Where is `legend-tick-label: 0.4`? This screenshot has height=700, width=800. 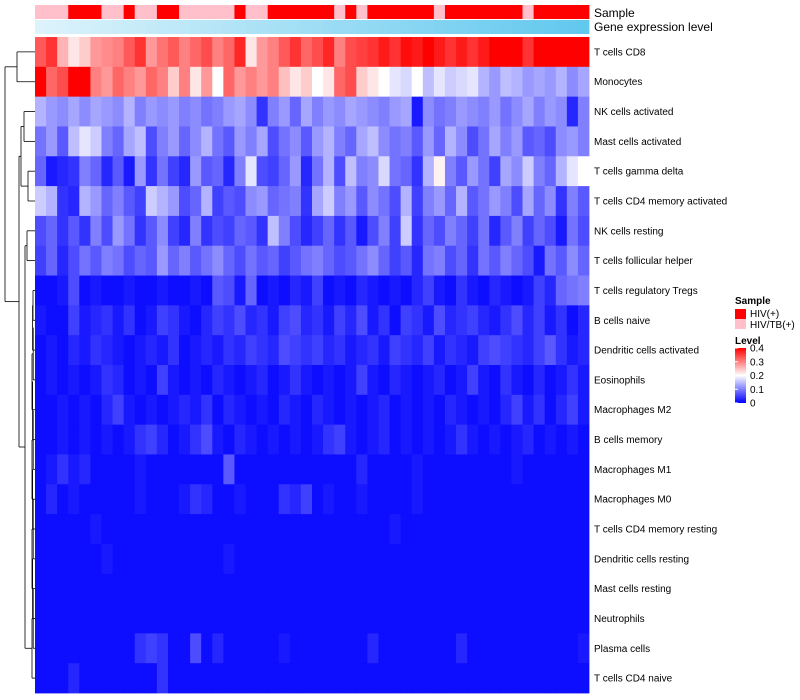
legend-tick-label: 0.4 is located at coordinates (757, 349).